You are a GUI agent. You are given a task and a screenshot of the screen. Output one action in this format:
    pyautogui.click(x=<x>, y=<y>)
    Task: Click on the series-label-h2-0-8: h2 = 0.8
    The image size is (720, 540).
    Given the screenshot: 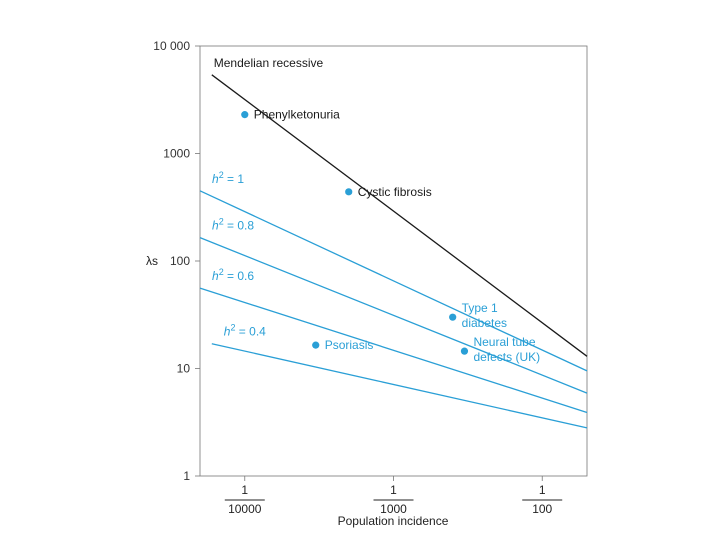 What is the action you would take?
    pyautogui.click(x=233, y=225)
    